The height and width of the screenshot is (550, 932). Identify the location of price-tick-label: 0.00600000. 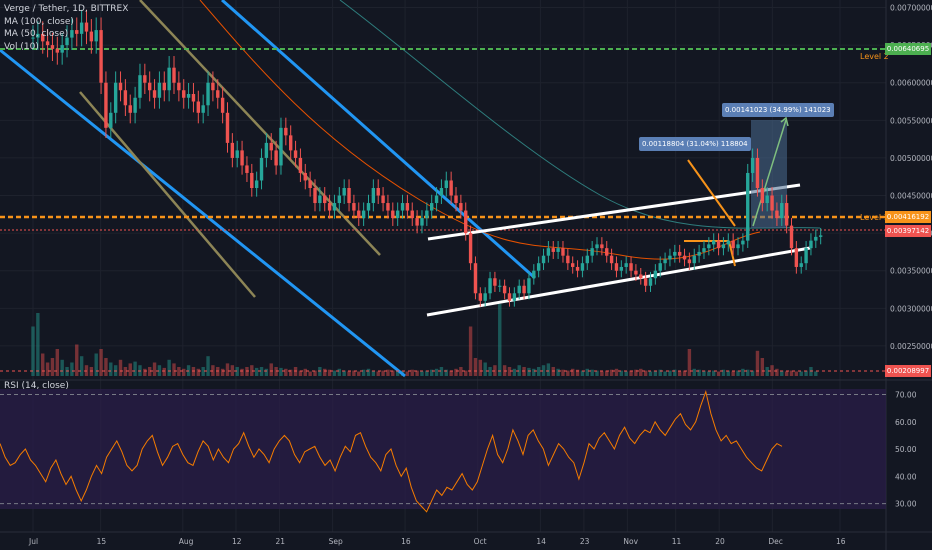
(911, 83).